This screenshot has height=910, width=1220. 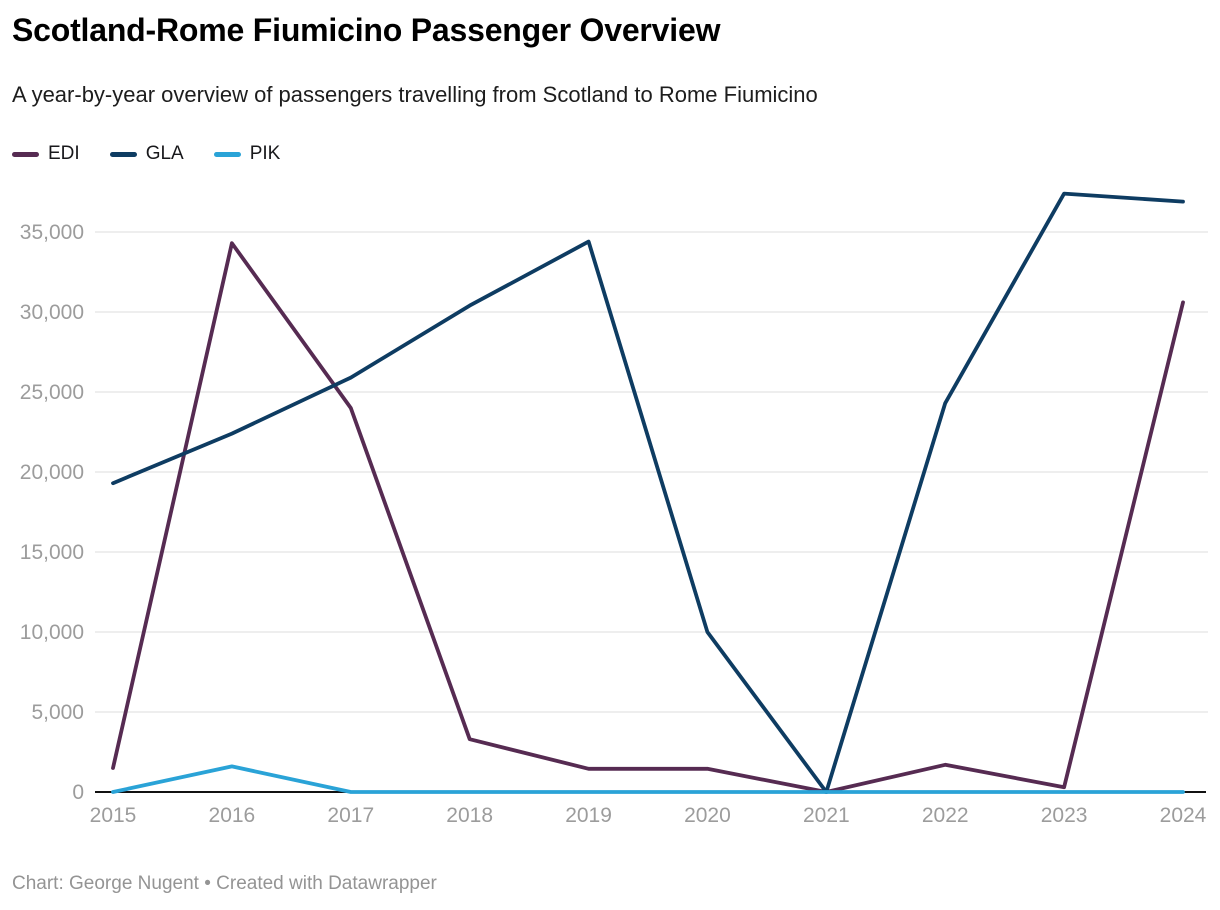 What do you see at coordinates (52, 232) in the screenshot?
I see `y-tick-label: 35,000` at bounding box center [52, 232].